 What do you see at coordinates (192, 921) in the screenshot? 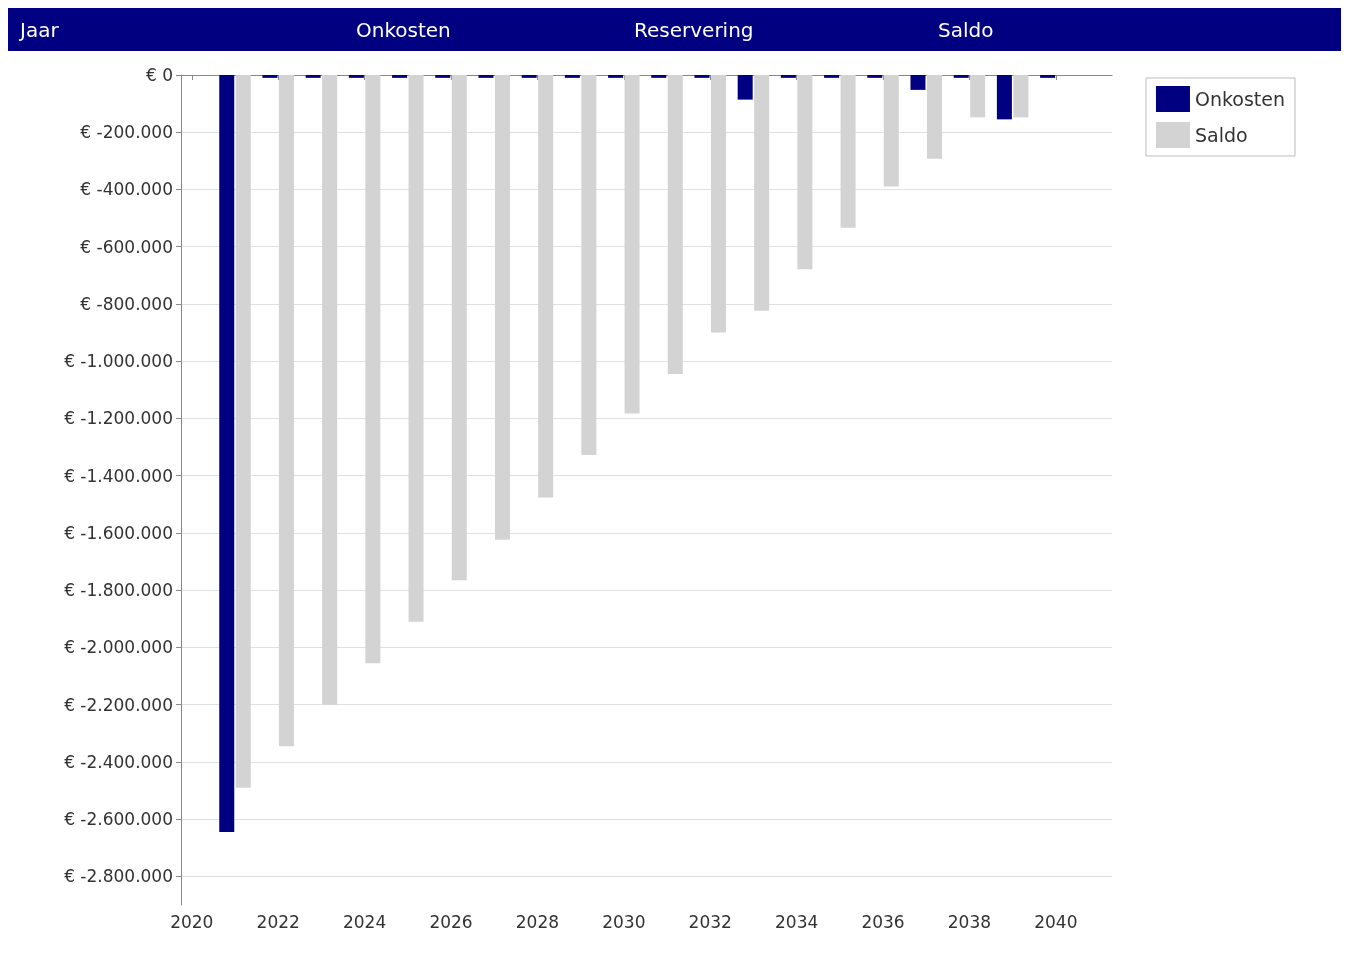
I see `x-tick-label: 2020` at bounding box center [192, 921].